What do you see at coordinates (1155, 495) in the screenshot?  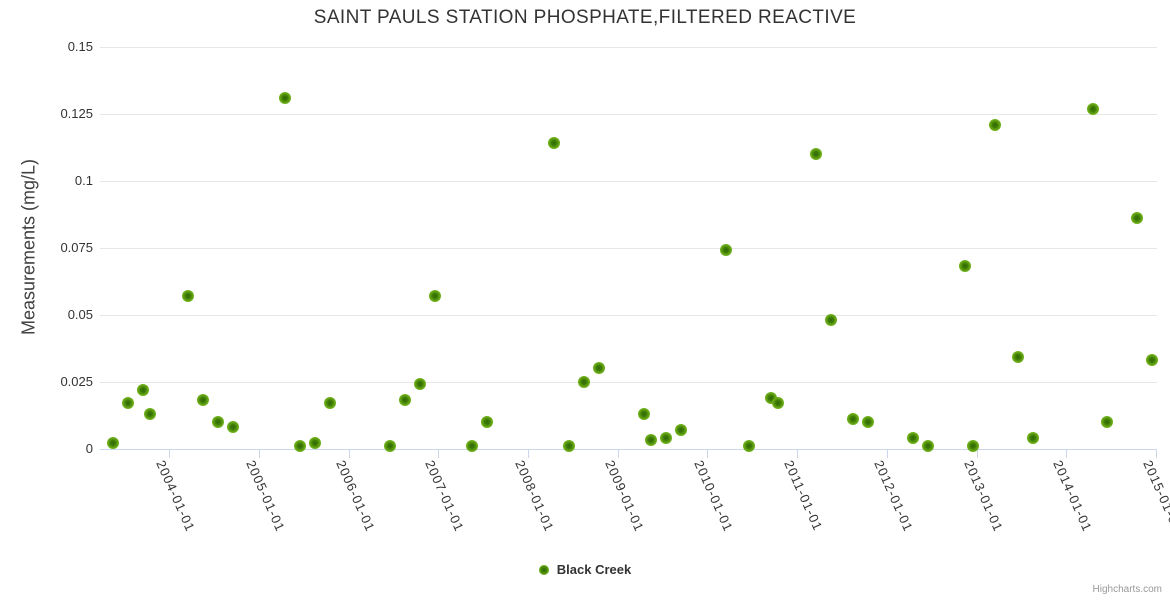 I see `x-axis-tick-label: 2015-01-01` at bounding box center [1155, 495].